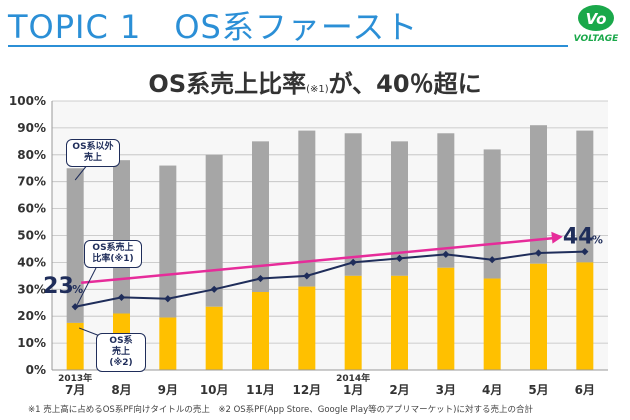 The width and height of the screenshot is (630, 420). What do you see at coordinates (31, 262) in the screenshot?
I see `y-tick-label: 40%` at bounding box center [31, 262].